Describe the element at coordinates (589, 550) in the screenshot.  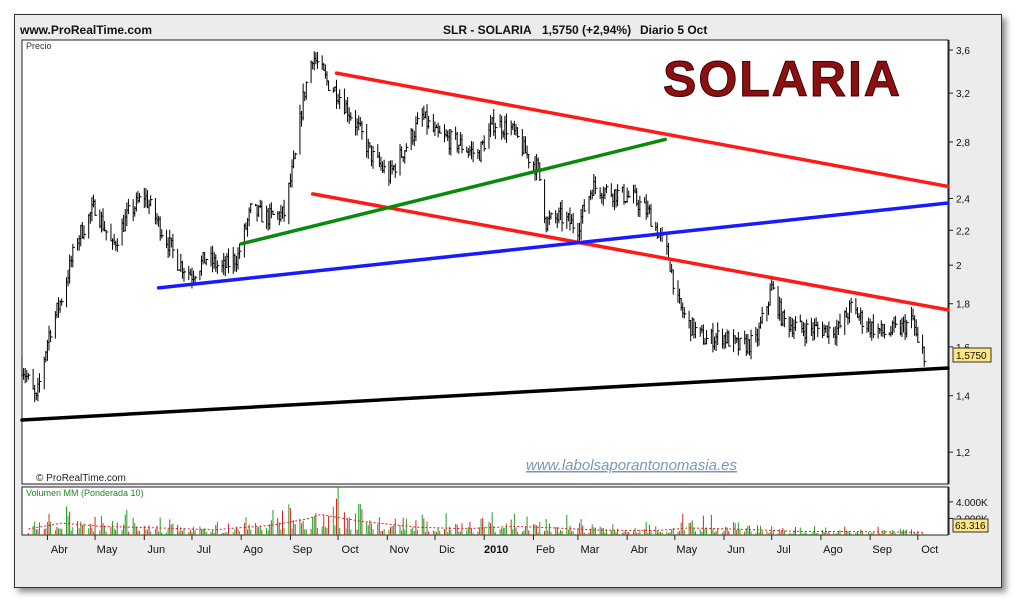
I see `time-tick-label: Mar` at that location.